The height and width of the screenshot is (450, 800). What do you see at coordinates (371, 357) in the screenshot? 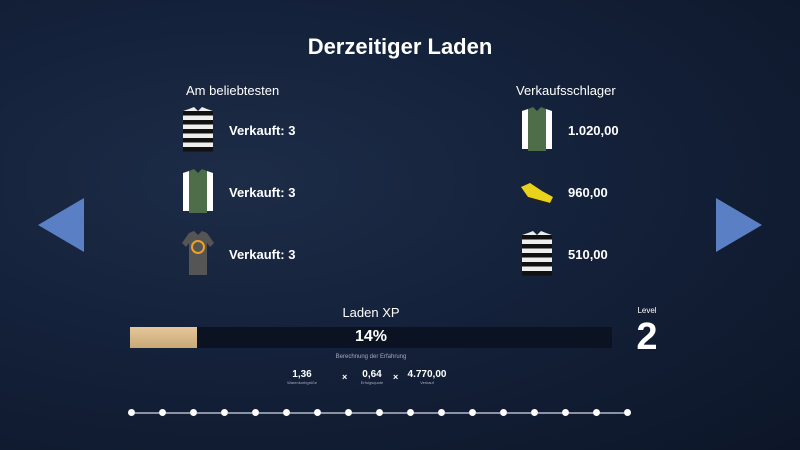
I see `calc-label: Berechnung der Erfahrung` at bounding box center [371, 357].